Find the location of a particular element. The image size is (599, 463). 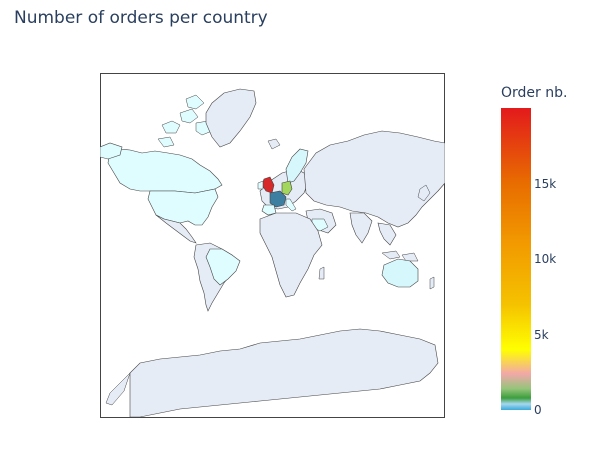

country-brazil is located at coordinates (223, 267).